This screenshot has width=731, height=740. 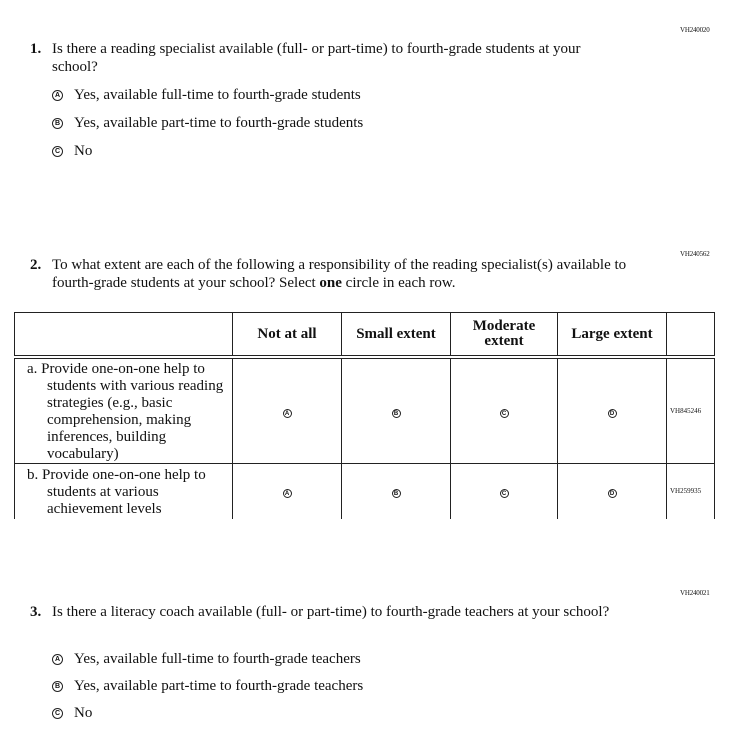 What do you see at coordinates (690, 410) in the screenshot?
I see `item-code: VH845246` at bounding box center [690, 410].